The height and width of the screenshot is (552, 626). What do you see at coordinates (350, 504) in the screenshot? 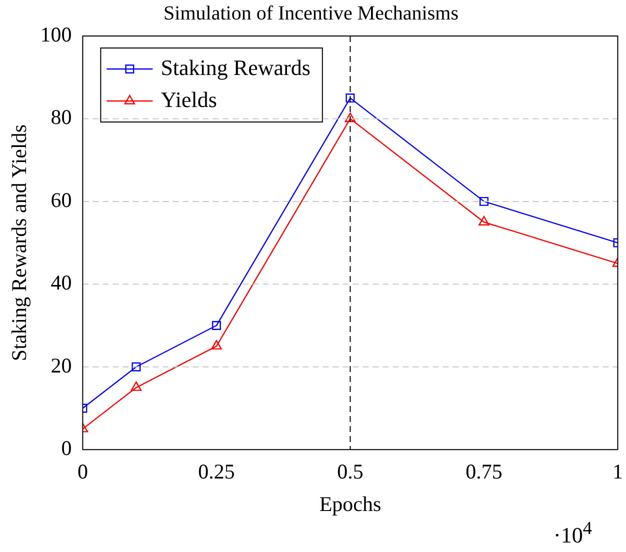
I see `x-axis-title: Epochs` at bounding box center [350, 504].